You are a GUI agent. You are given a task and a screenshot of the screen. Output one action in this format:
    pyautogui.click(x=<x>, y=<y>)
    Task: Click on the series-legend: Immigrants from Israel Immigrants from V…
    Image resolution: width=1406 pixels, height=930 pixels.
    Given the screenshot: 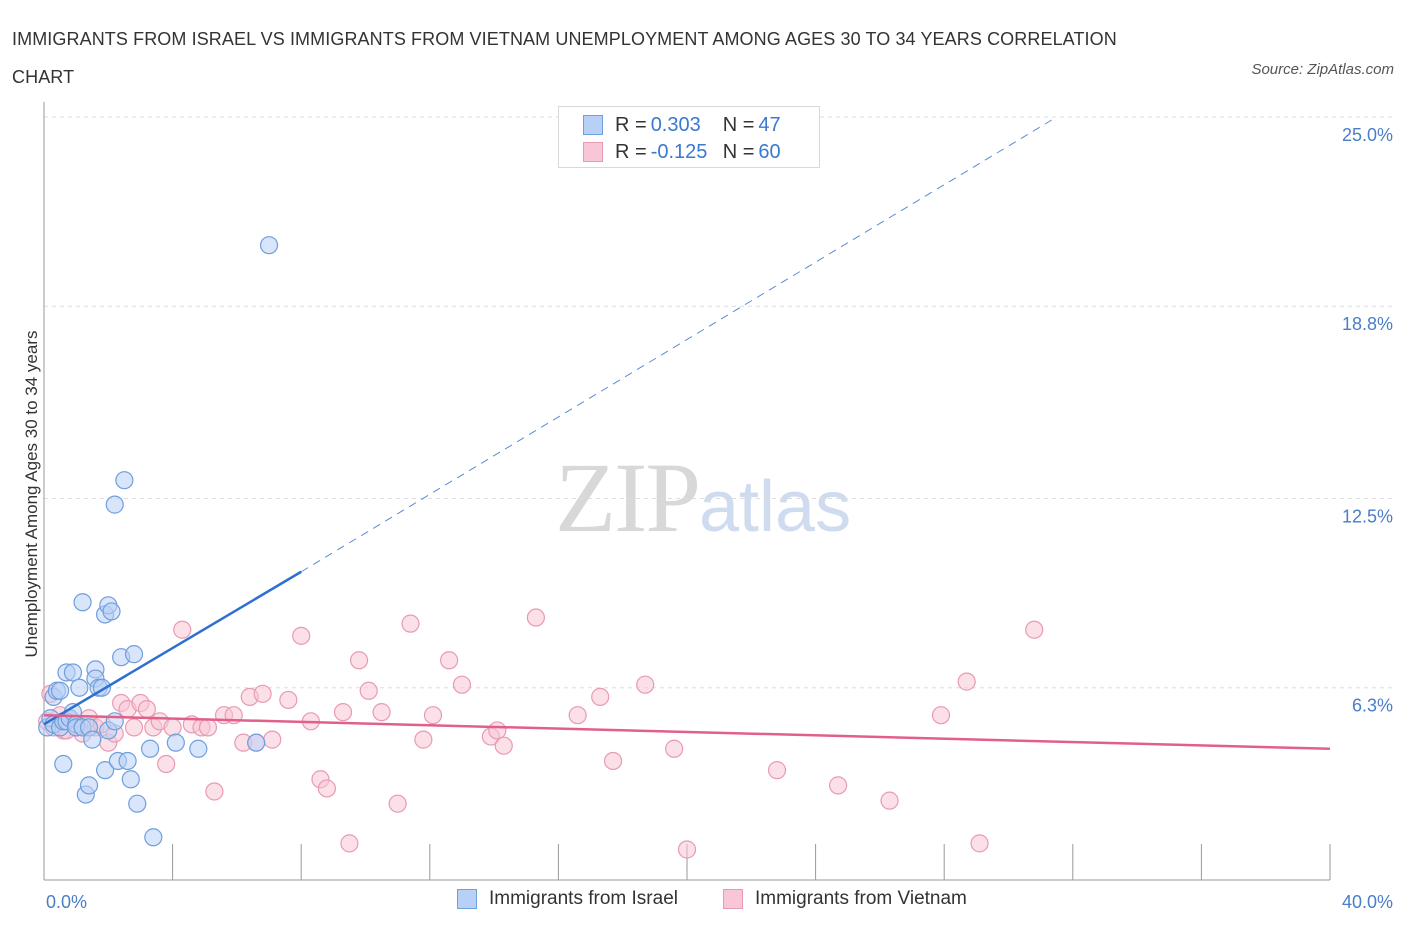 What is the action you would take?
    pyautogui.click(x=703, y=902)
    